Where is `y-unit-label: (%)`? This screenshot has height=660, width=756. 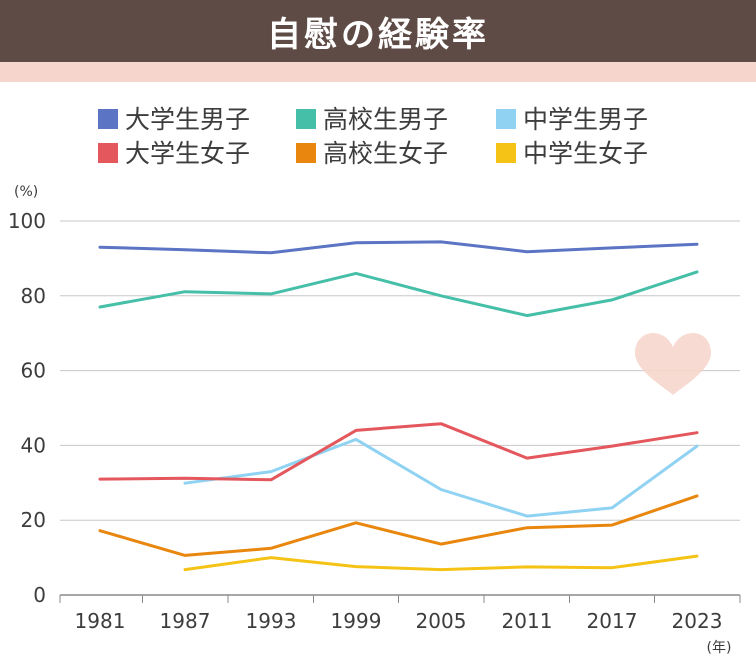
y-unit-label: (%) is located at coordinates (26, 192).